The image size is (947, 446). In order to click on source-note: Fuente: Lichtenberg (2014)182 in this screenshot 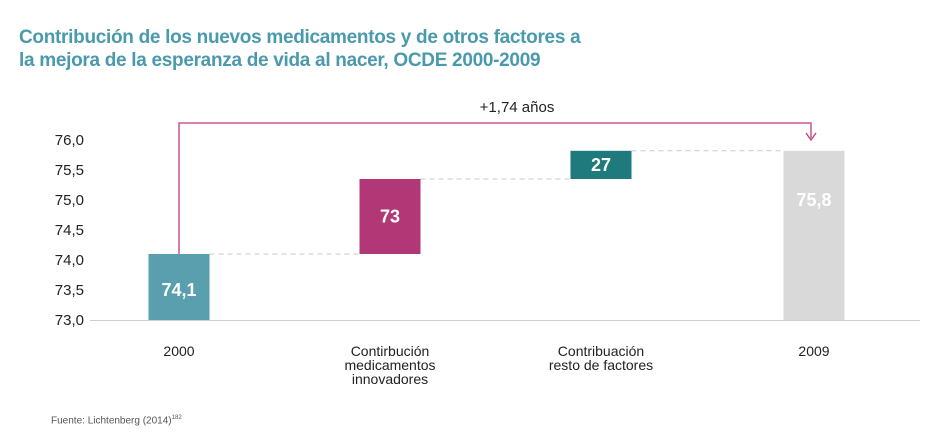, I will do `click(116, 420)`.